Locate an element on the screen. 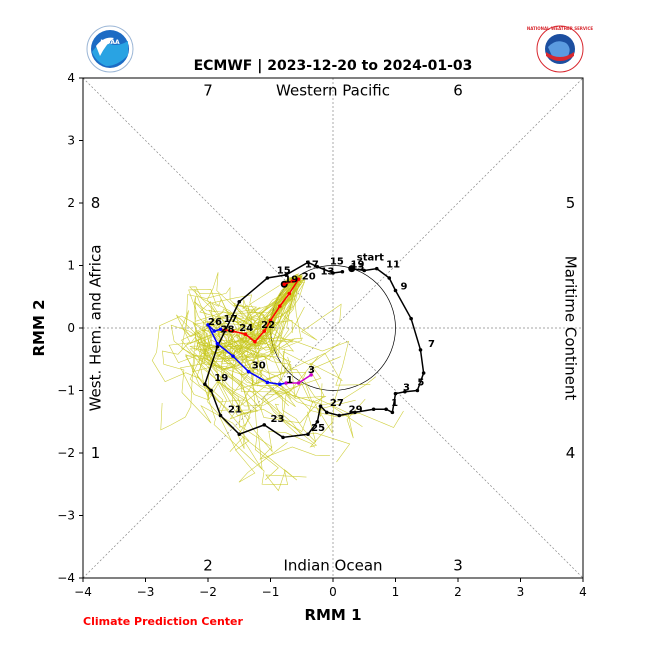  observed-date-label: 23 is located at coordinates (278, 419).